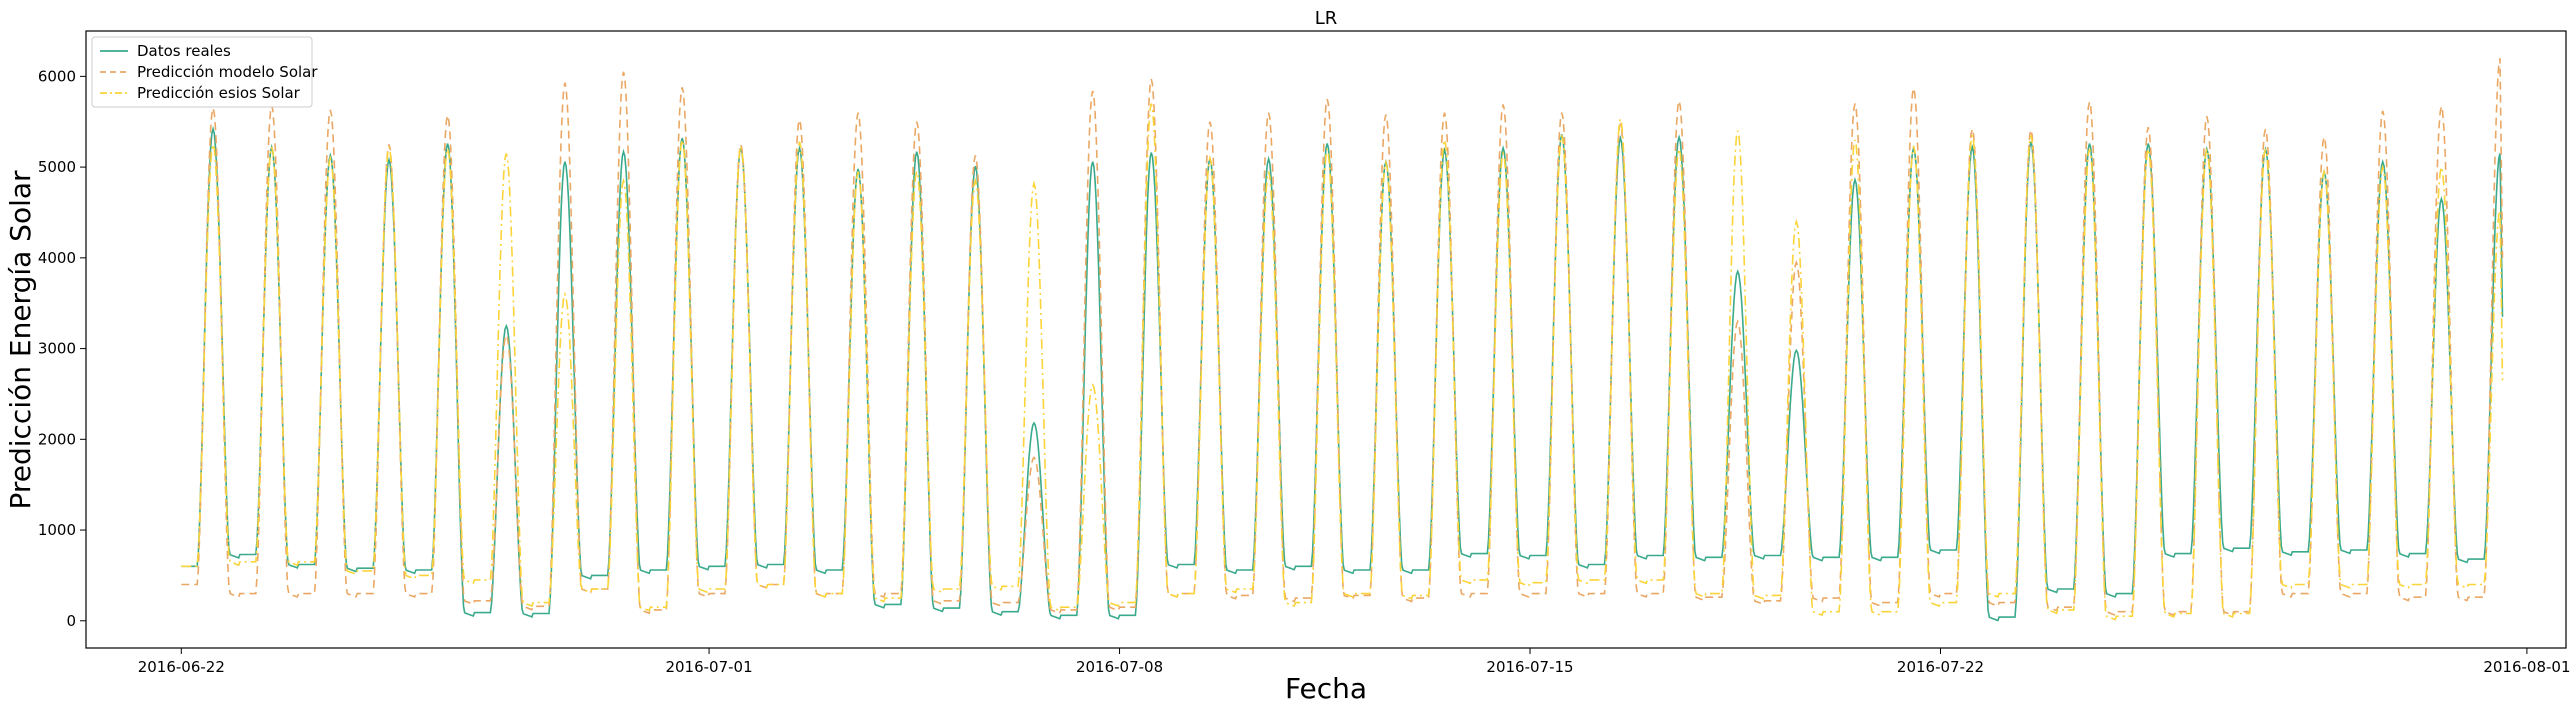  Describe the element at coordinates (20, 340) in the screenshot. I see `y-axis-title: Predicción Energía Solar` at that location.